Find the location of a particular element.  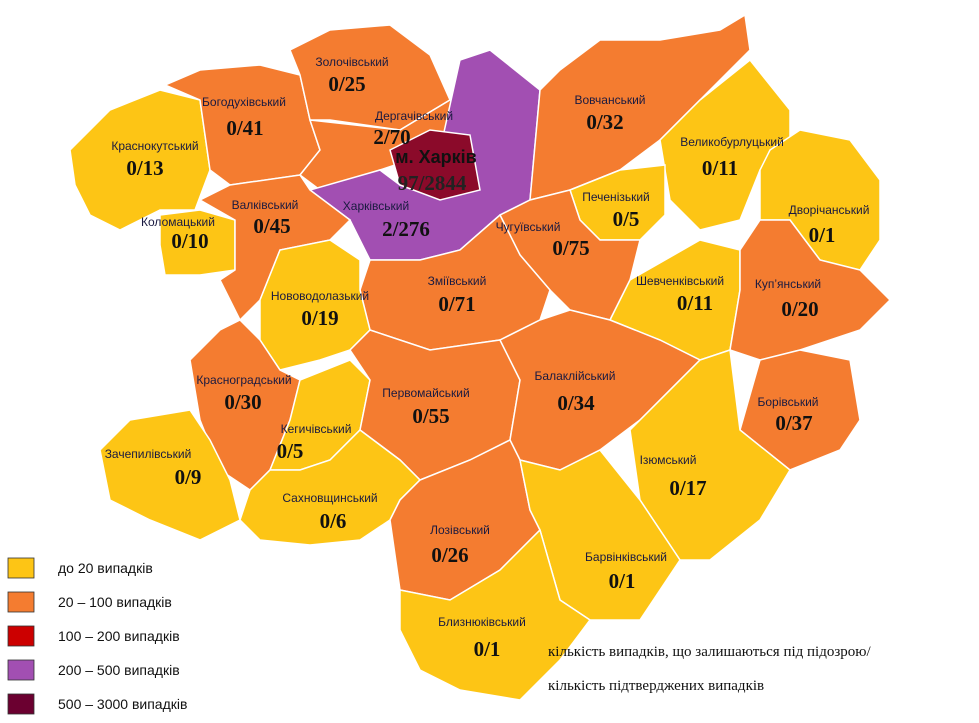

region-value: 0/13 is located at coordinates (144, 168).